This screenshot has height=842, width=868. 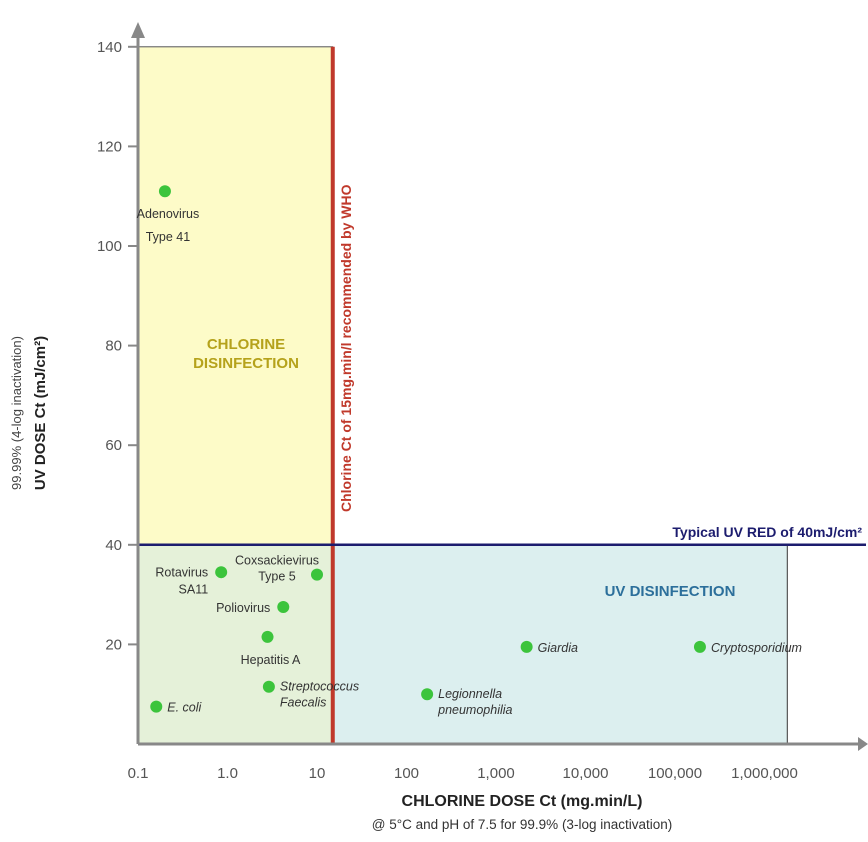 I want to click on chlorine-region-upper, so click(x=235, y=296).